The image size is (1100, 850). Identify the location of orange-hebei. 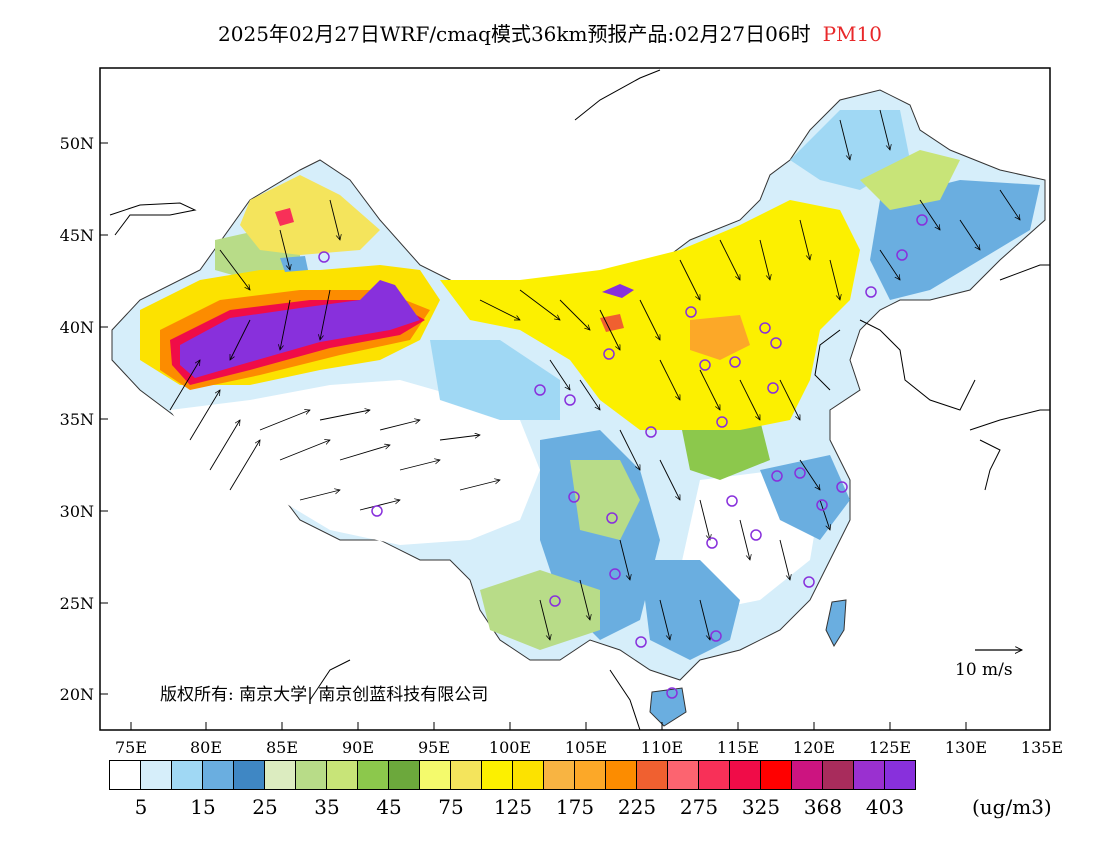
(720, 337).